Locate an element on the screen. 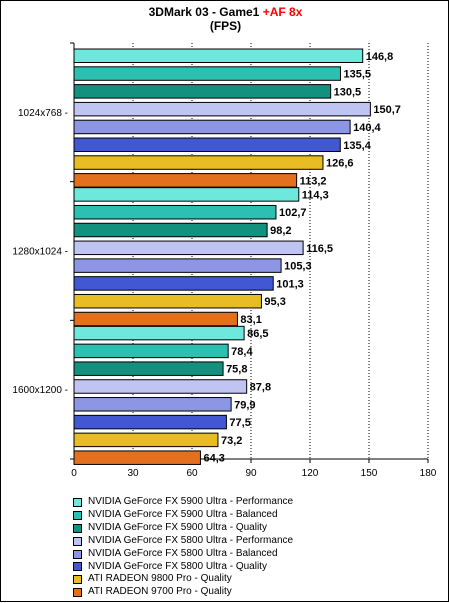  bar-value-label: 64,3 is located at coordinates (213, 459).